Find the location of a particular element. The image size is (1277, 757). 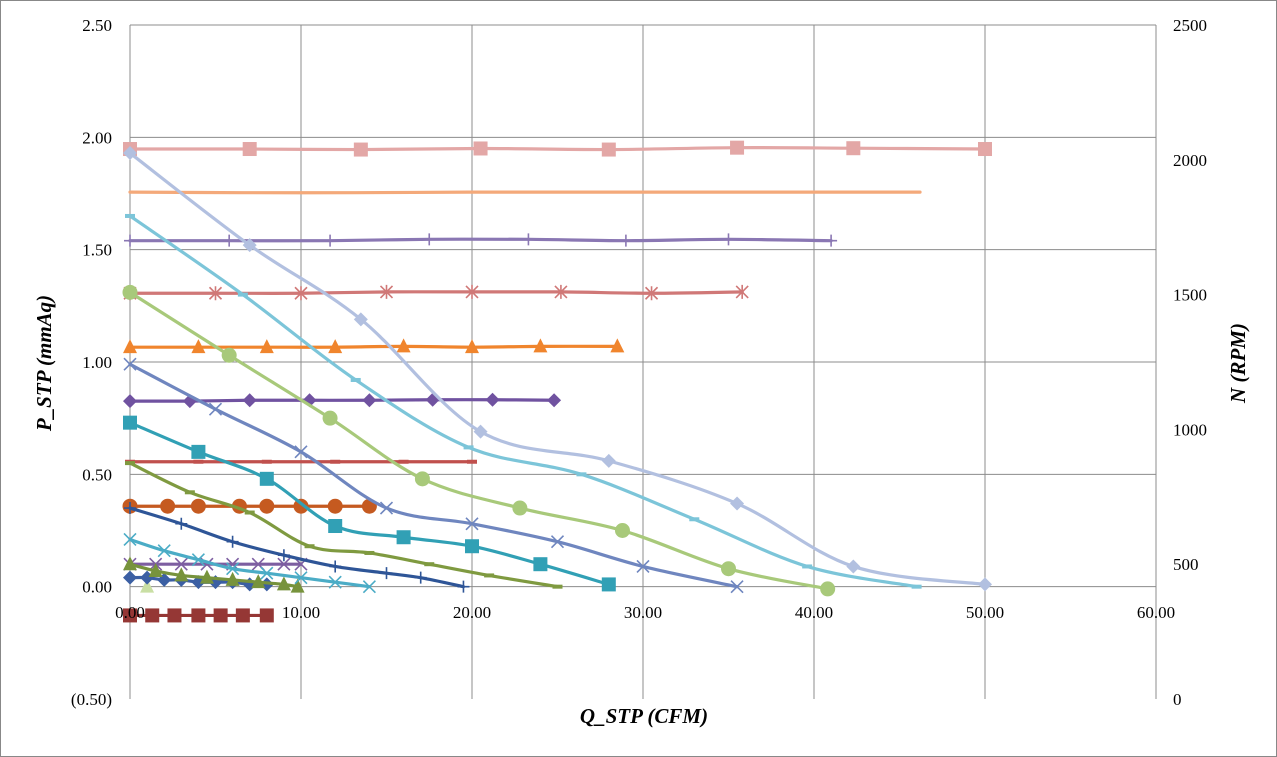

x-tick-label: 10.00 is located at coordinates (301, 612).